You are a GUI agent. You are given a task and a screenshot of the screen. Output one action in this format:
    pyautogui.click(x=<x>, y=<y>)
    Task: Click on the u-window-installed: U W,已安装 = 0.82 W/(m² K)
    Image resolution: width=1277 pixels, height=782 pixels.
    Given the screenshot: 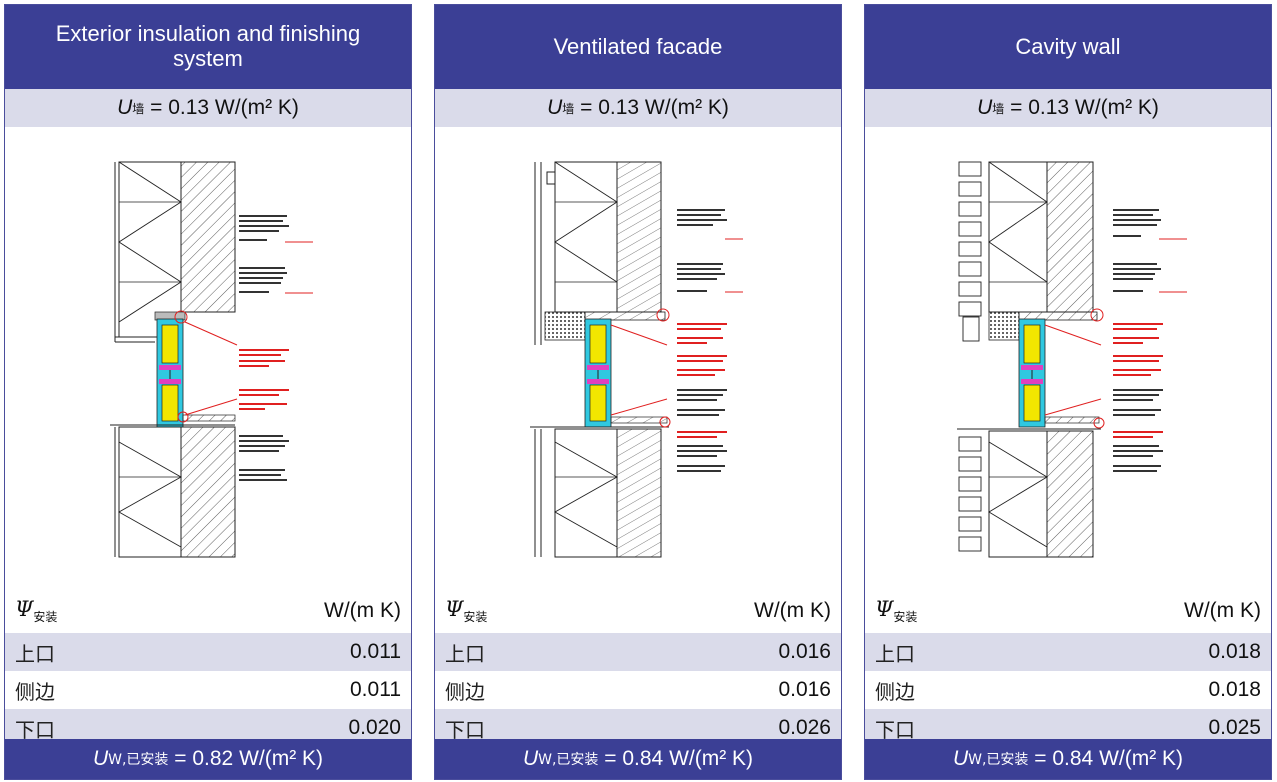 What is the action you would take?
    pyautogui.click(x=208, y=759)
    